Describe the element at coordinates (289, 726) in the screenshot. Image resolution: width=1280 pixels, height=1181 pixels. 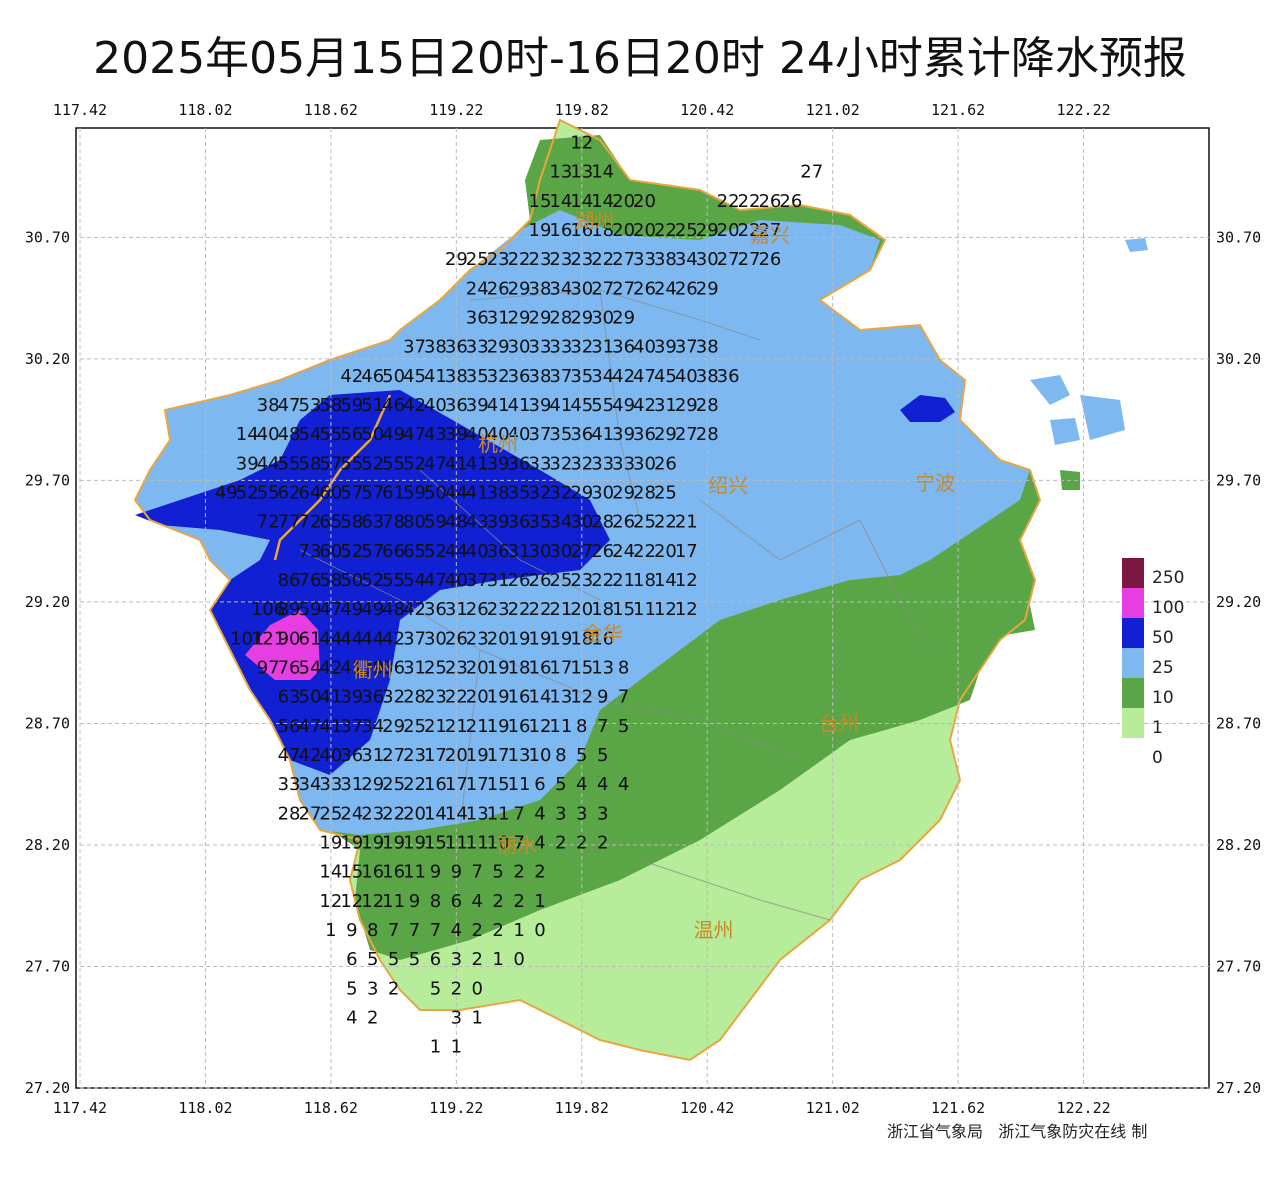
I see `precip-value: 56` at that location.